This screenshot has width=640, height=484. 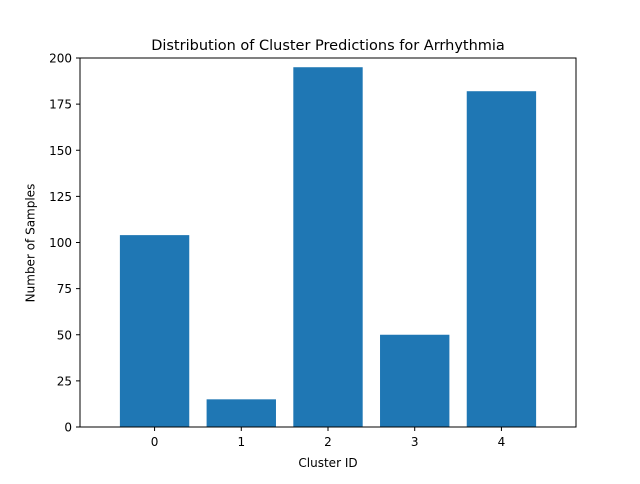 I want to click on y-tick-label: 150, so click(x=60, y=151).